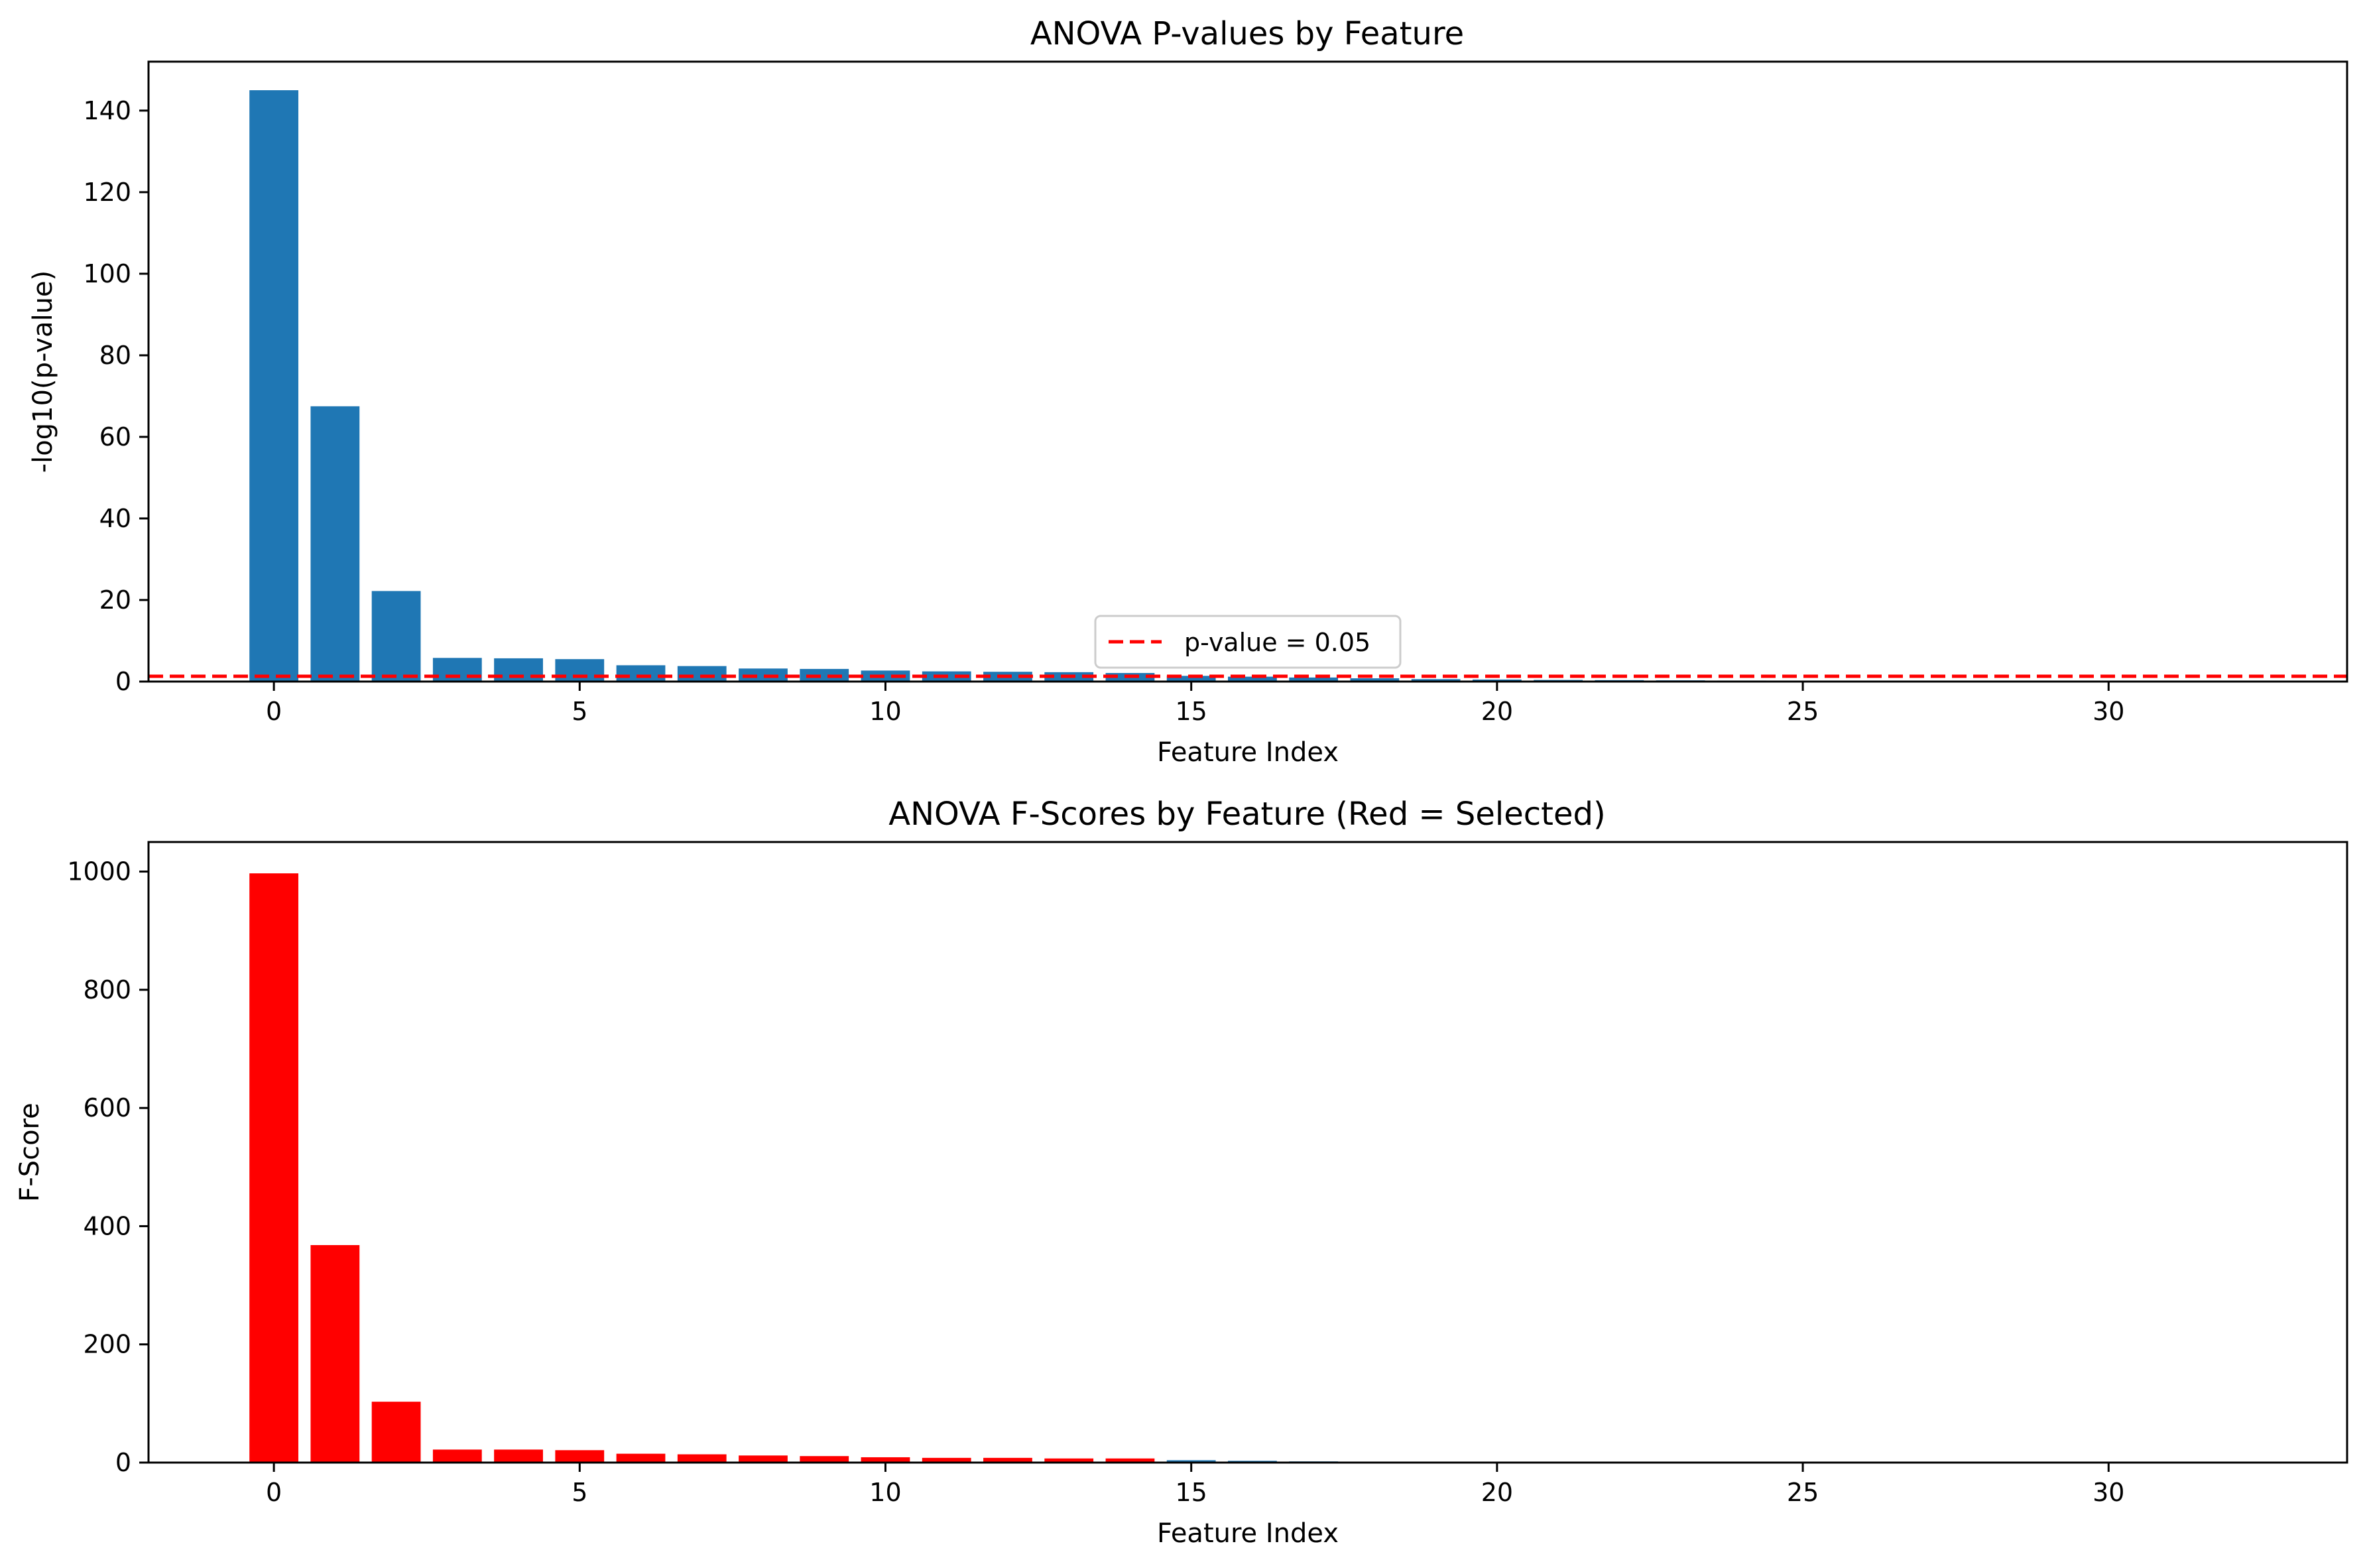 The width and height of the screenshot is (2367, 1568). What do you see at coordinates (115, 518) in the screenshot?
I see `y-tick-label: 40` at bounding box center [115, 518].